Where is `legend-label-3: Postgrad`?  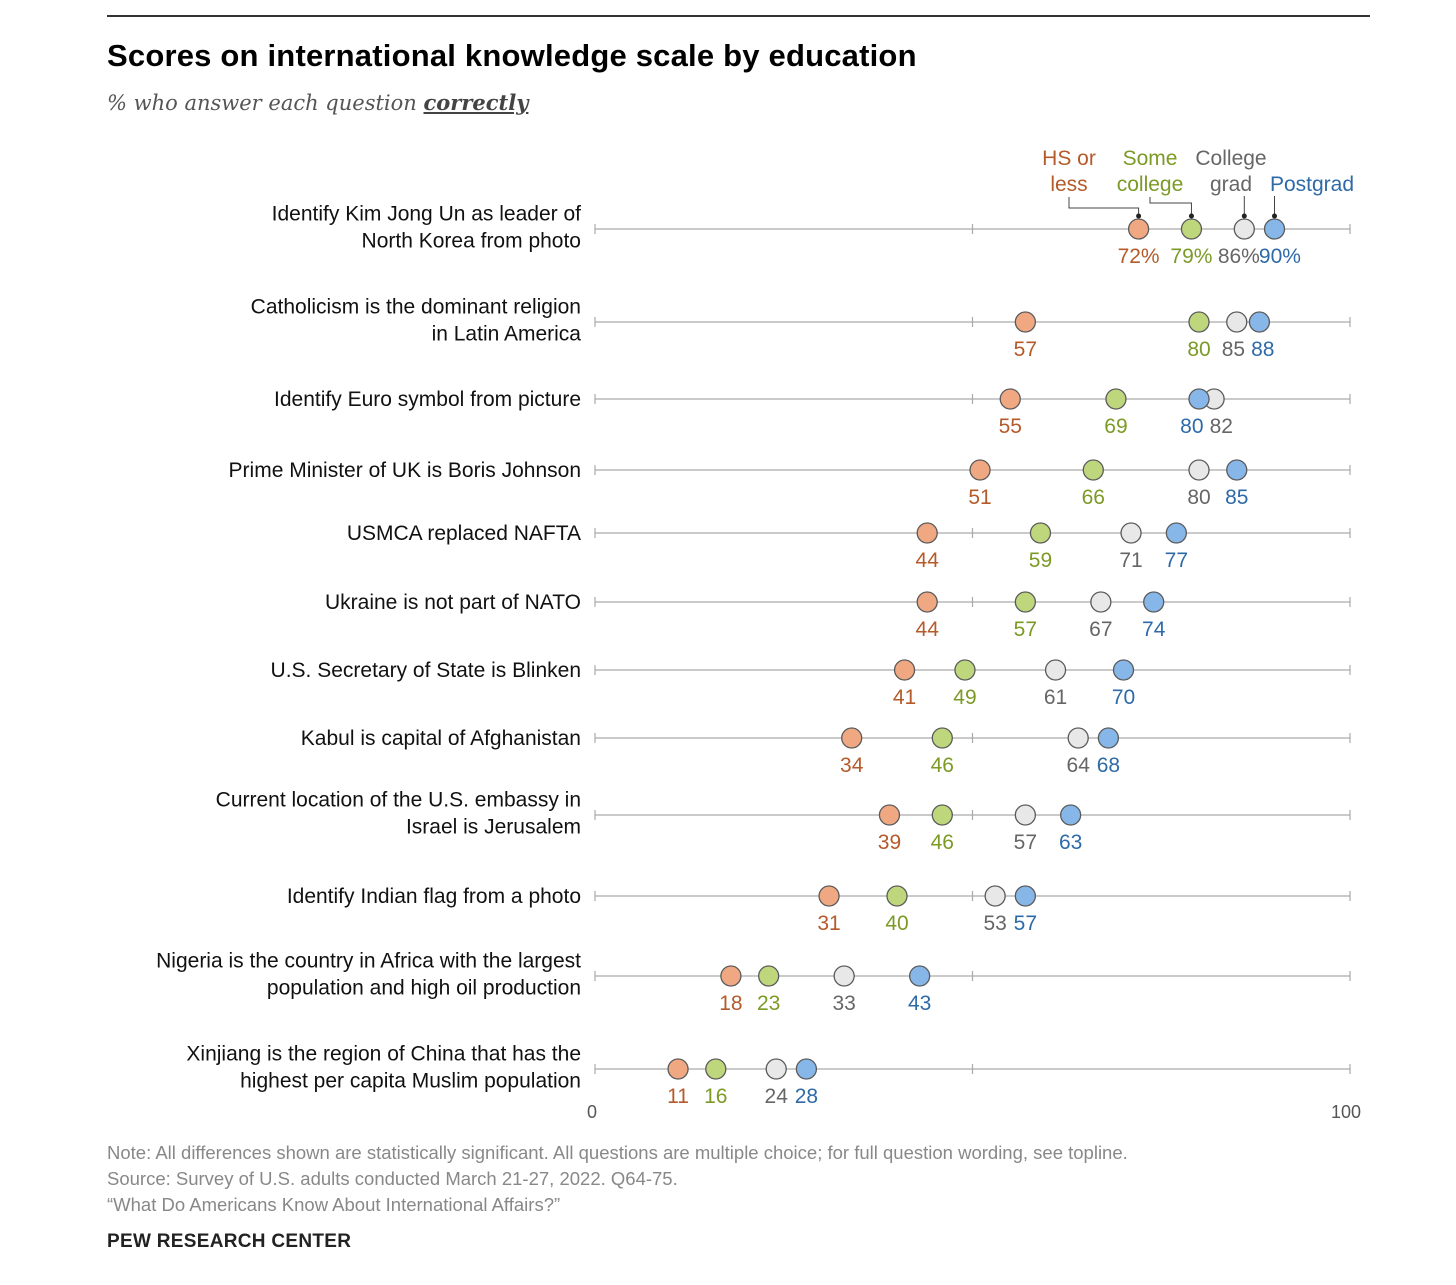 legend-label-3: Postgrad is located at coordinates (1312, 184).